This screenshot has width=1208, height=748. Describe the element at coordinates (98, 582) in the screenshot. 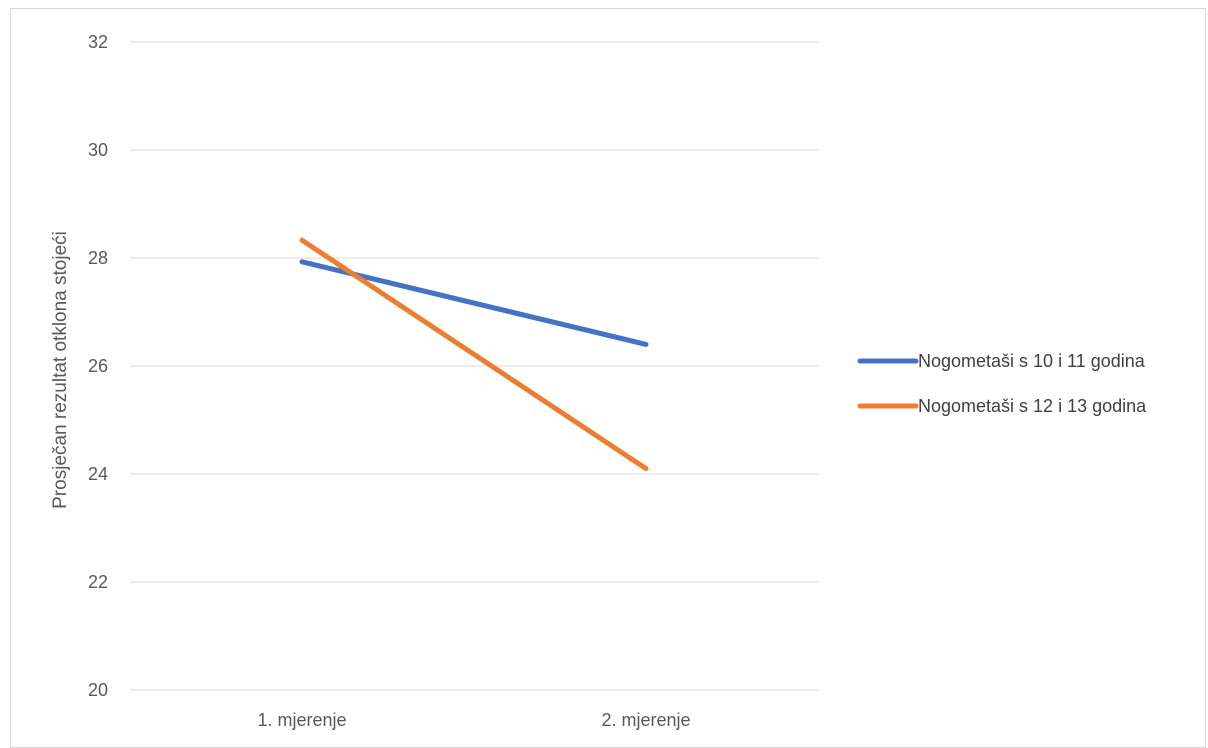

I see `y-tick-label: 22` at that location.